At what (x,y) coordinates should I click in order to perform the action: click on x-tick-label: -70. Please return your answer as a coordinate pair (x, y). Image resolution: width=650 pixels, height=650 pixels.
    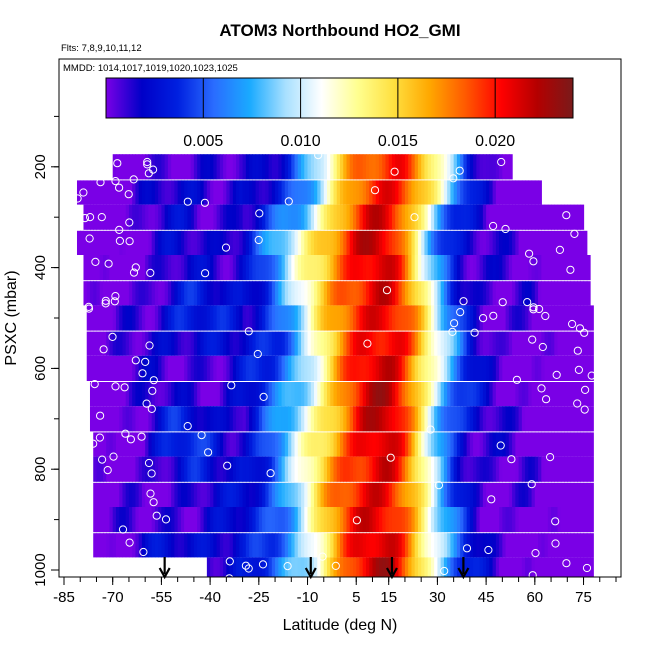
    Looking at the image, I should click on (113, 597).